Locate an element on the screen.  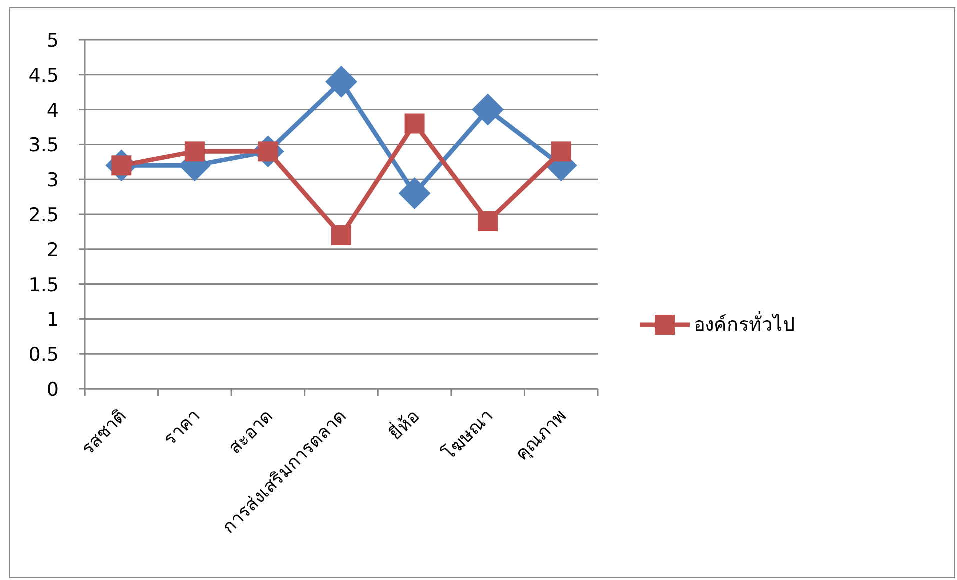
legend-label: องค์กรทั่วไป is located at coordinates (744, 323).